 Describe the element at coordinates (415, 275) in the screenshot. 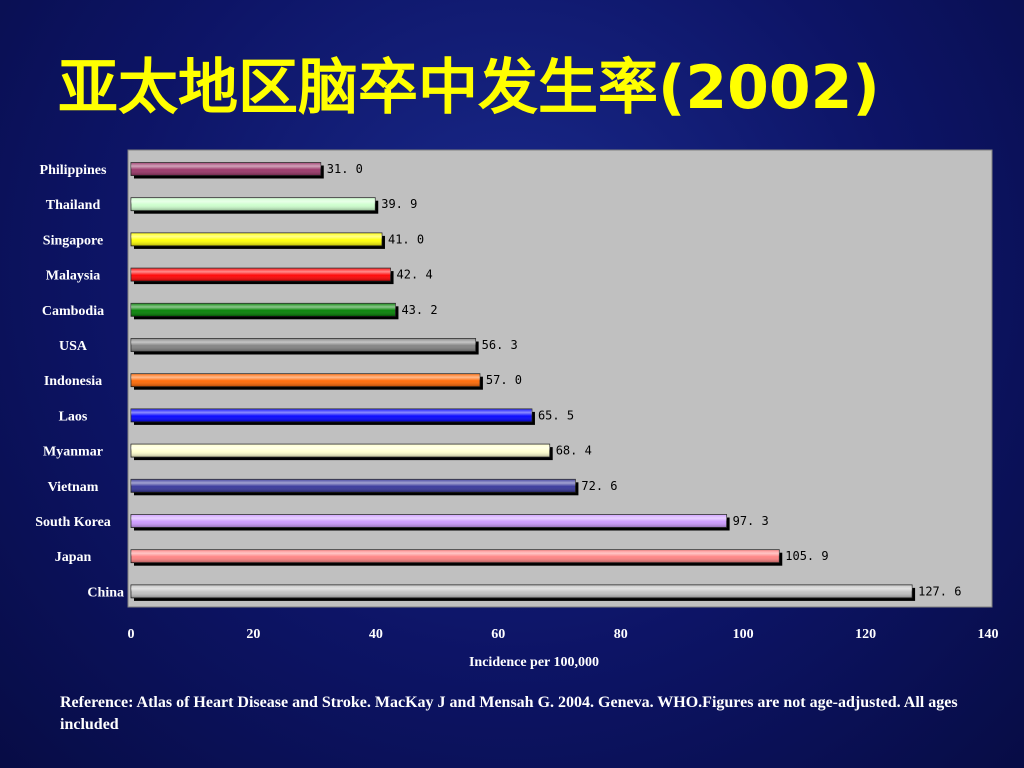

I see `value-label-malaysia: 42. 4` at that location.